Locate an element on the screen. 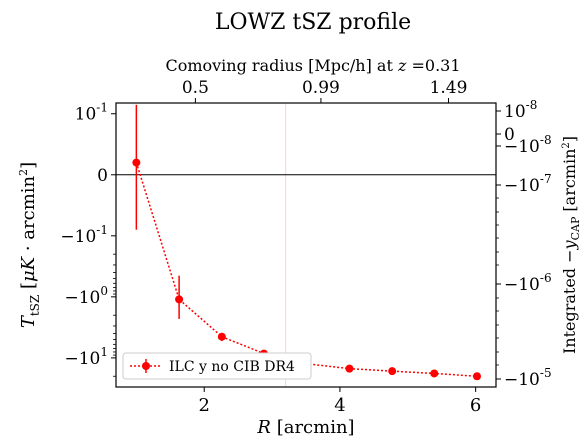 The image size is (586, 445). bottom-axis: 2 4 6 is located at coordinates (339, 401).